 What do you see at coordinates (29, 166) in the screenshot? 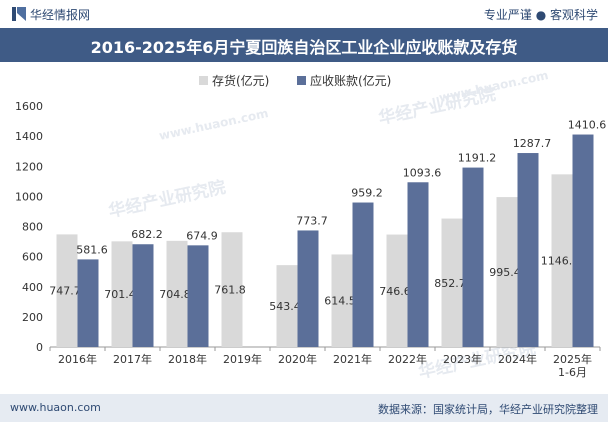
I see `y-tick-label: 1200` at bounding box center [29, 166].